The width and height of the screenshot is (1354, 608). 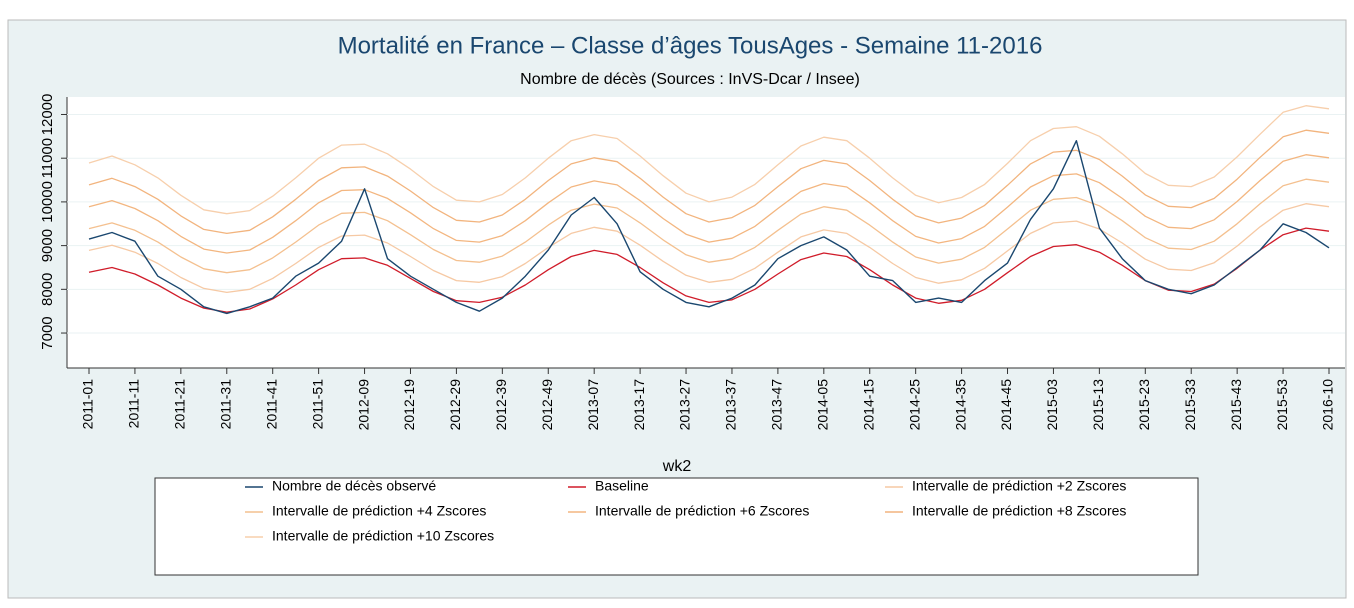 I want to click on x-axis-title: wk2, so click(x=677, y=466).